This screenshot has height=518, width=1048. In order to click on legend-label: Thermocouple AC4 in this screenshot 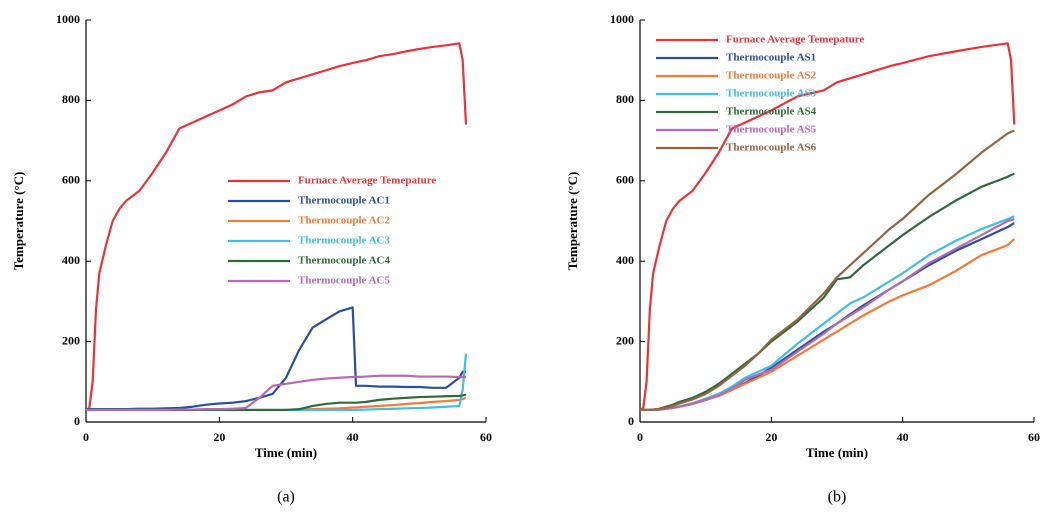, I will do `click(344, 261)`.